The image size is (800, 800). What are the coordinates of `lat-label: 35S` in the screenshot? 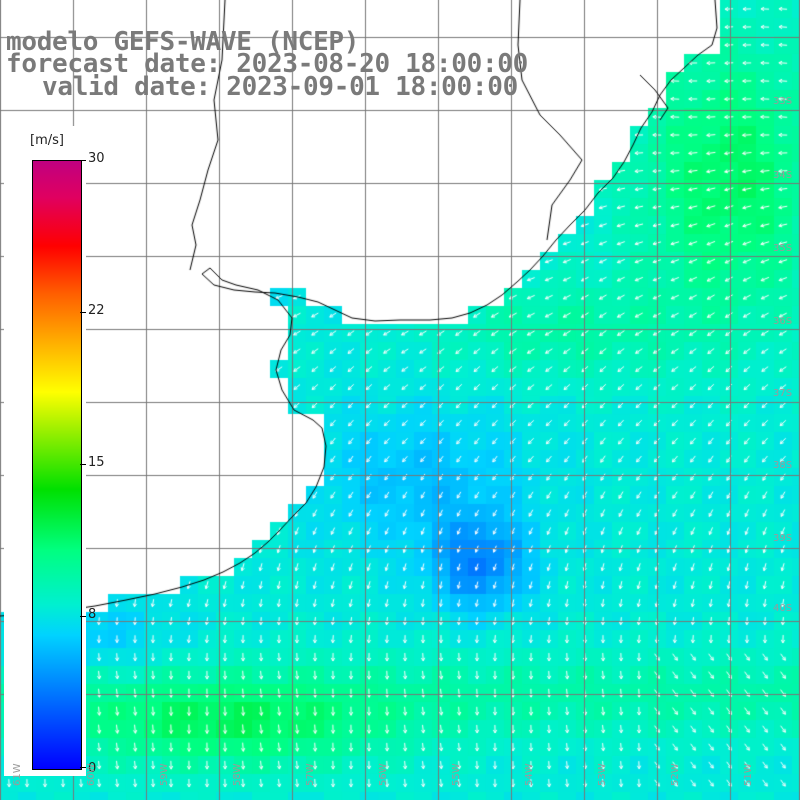 It's located at (783, 248).